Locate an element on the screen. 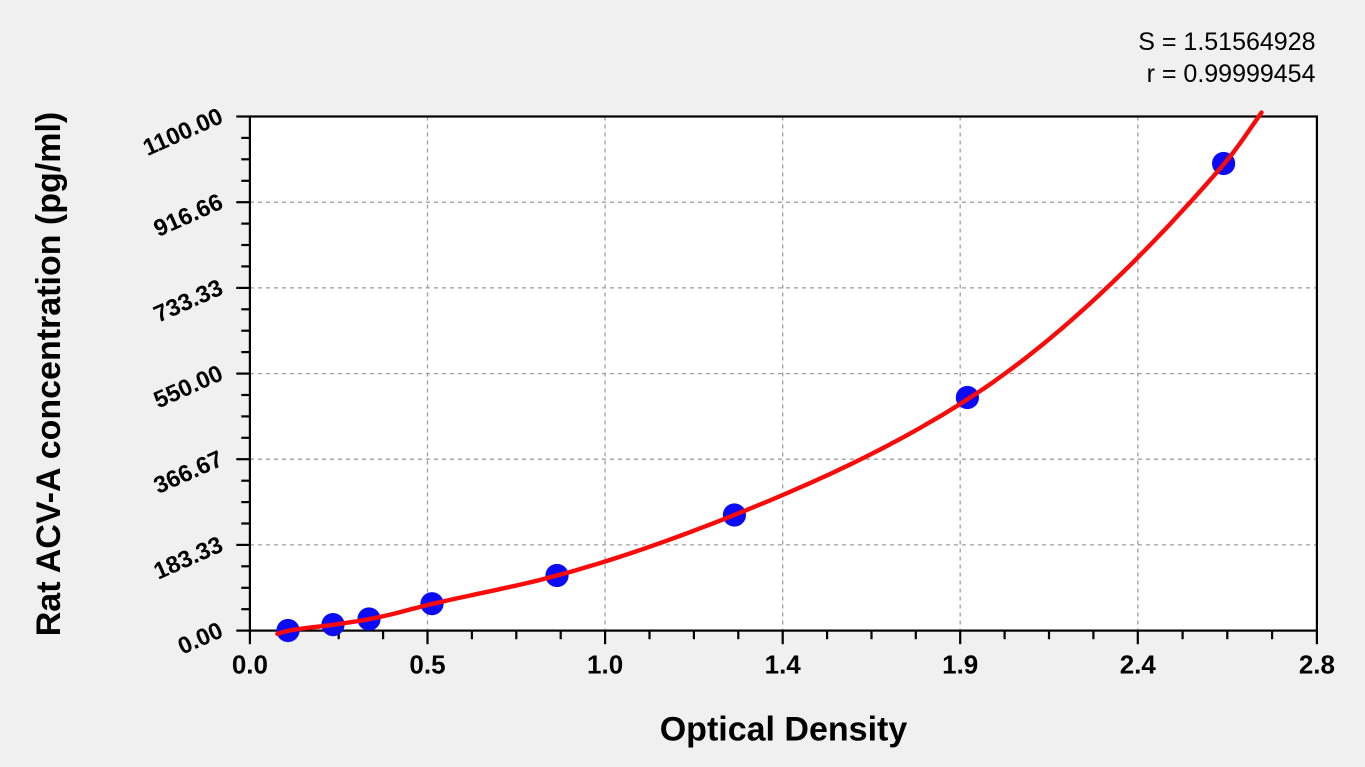  svg-text: 2.8 is located at coordinates (1317, 664).